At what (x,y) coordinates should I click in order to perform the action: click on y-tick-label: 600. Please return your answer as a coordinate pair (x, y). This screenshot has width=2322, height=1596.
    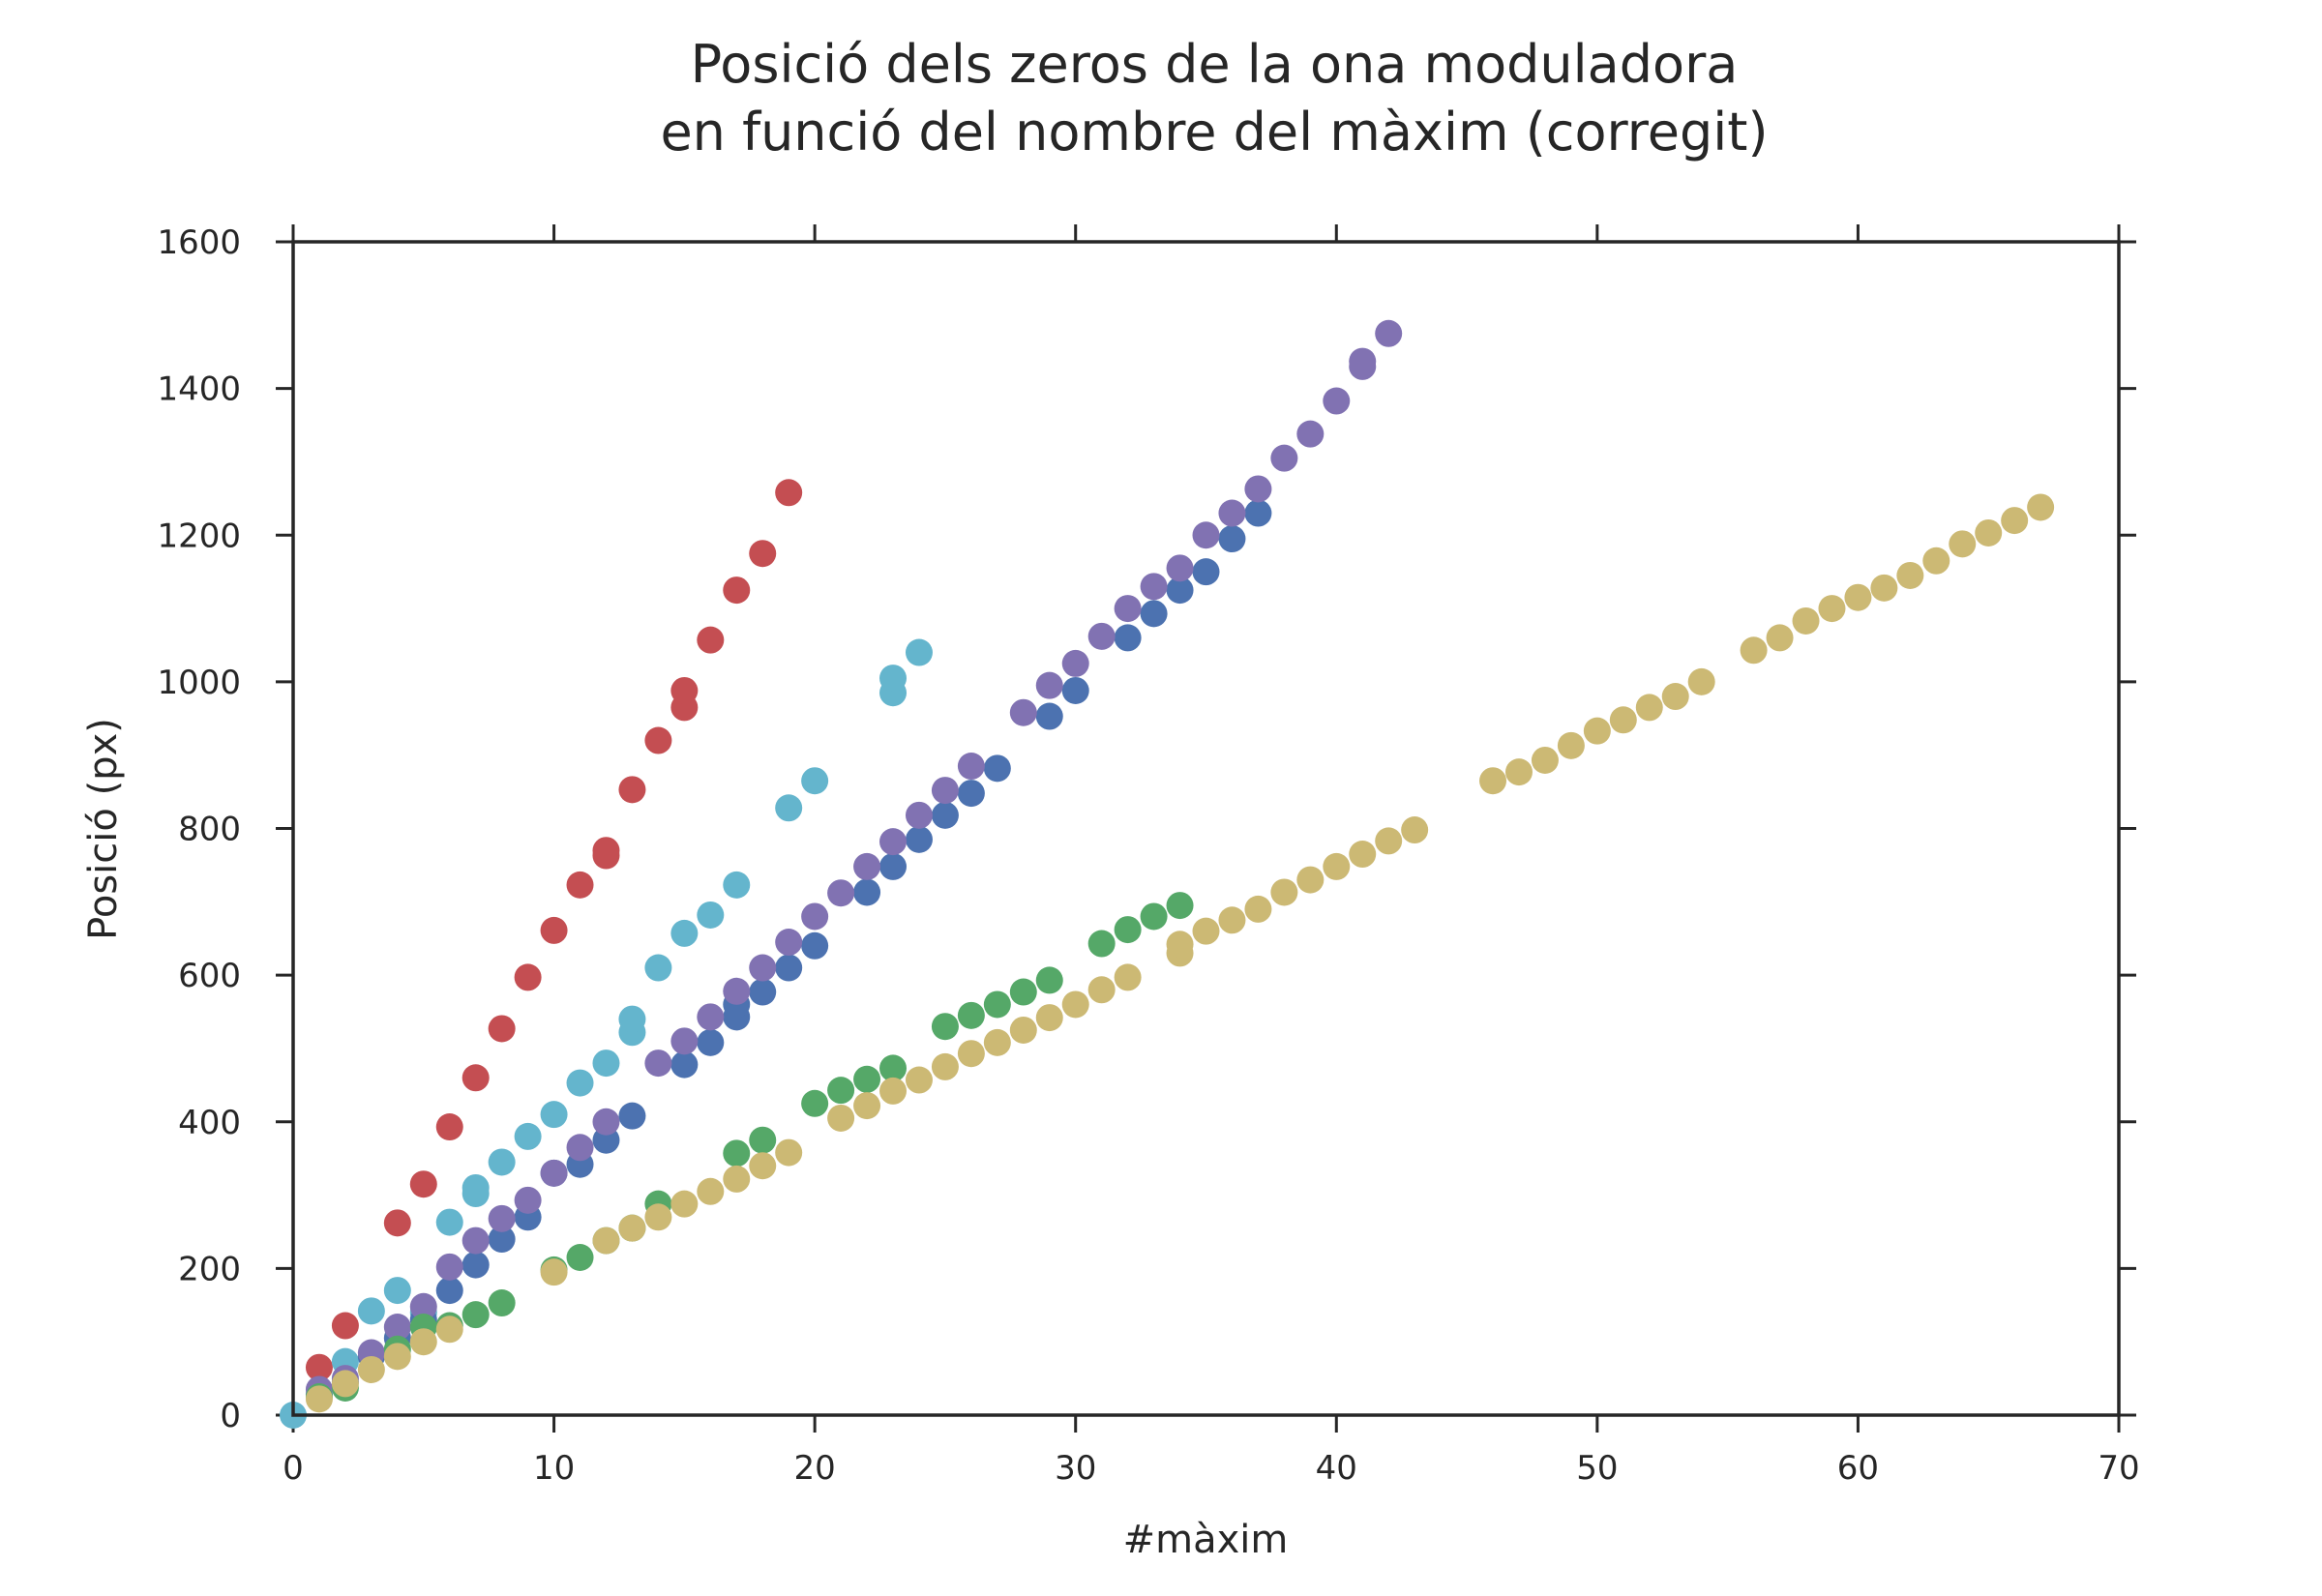
    Looking at the image, I should click on (209, 976).